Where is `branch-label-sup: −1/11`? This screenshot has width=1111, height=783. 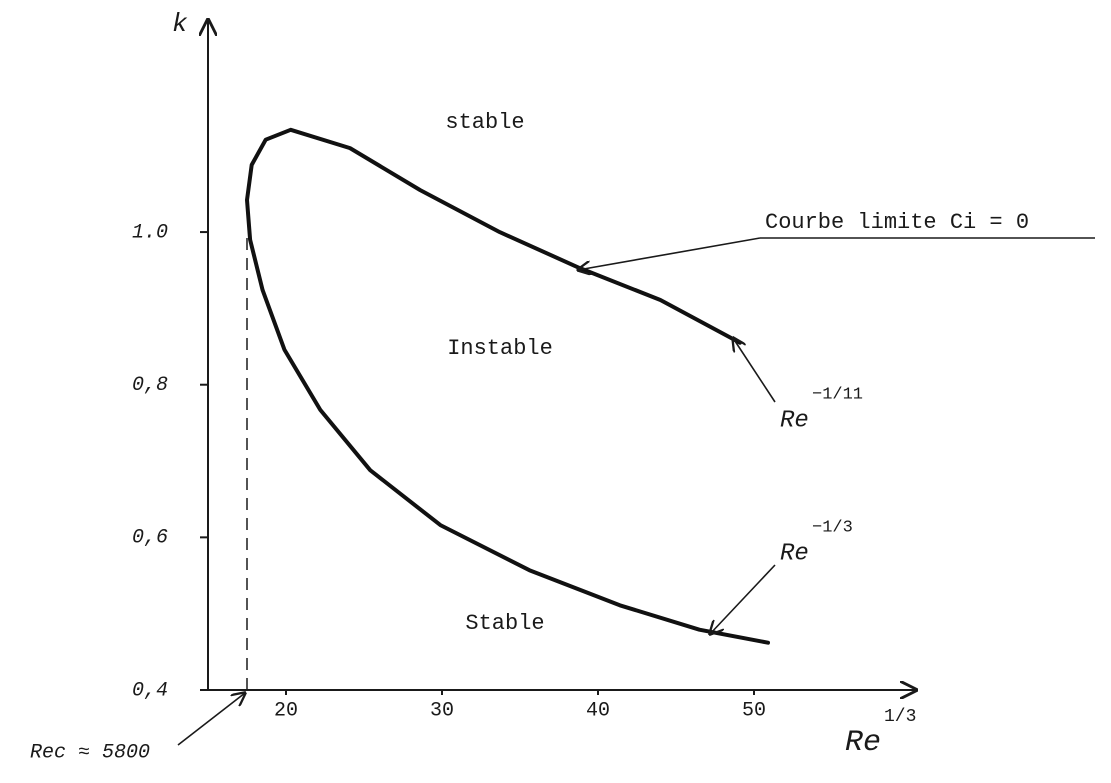 branch-label-sup: −1/11 is located at coordinates (837, 394).